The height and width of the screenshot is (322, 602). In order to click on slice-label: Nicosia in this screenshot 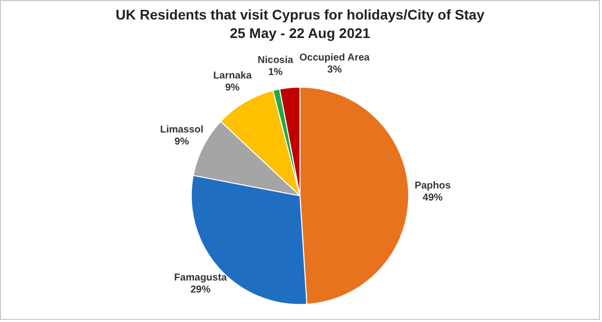, I will do `click(276, 60)`.